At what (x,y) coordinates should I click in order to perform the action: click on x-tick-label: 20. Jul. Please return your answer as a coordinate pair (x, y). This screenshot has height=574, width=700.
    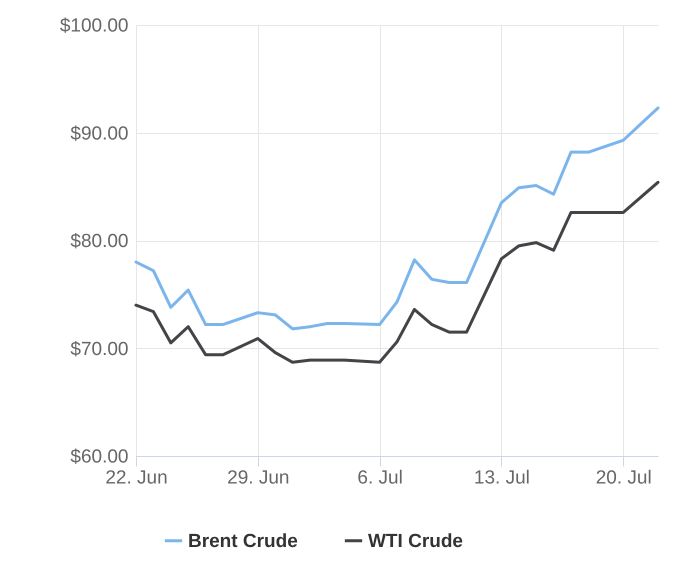
    Looking at the image, I should click on (624, 478).